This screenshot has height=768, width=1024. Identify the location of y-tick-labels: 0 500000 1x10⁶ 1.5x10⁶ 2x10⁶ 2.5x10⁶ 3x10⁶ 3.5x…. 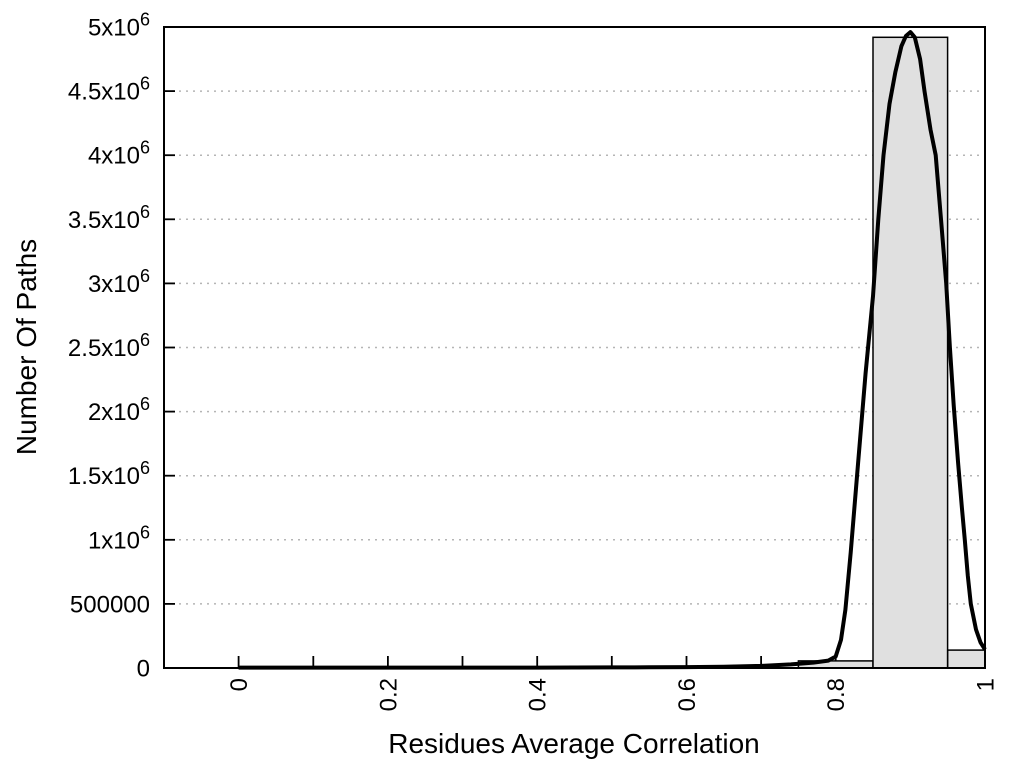
(109, 346).